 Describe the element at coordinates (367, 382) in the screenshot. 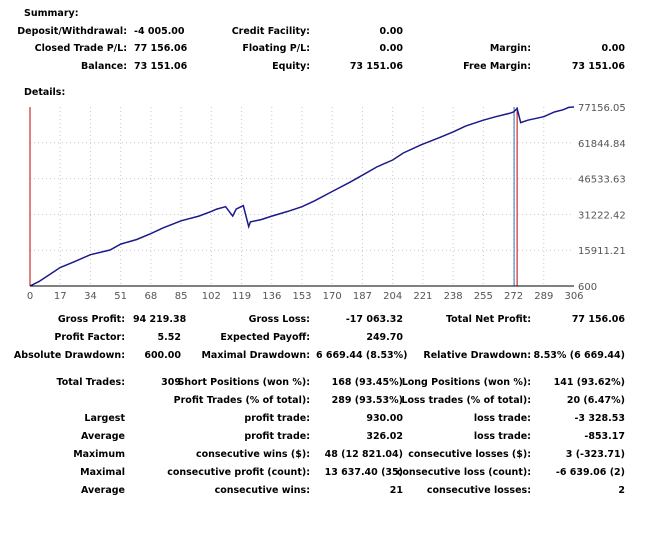

I see `short-positions-value: 168 (93.45%)` at that location.